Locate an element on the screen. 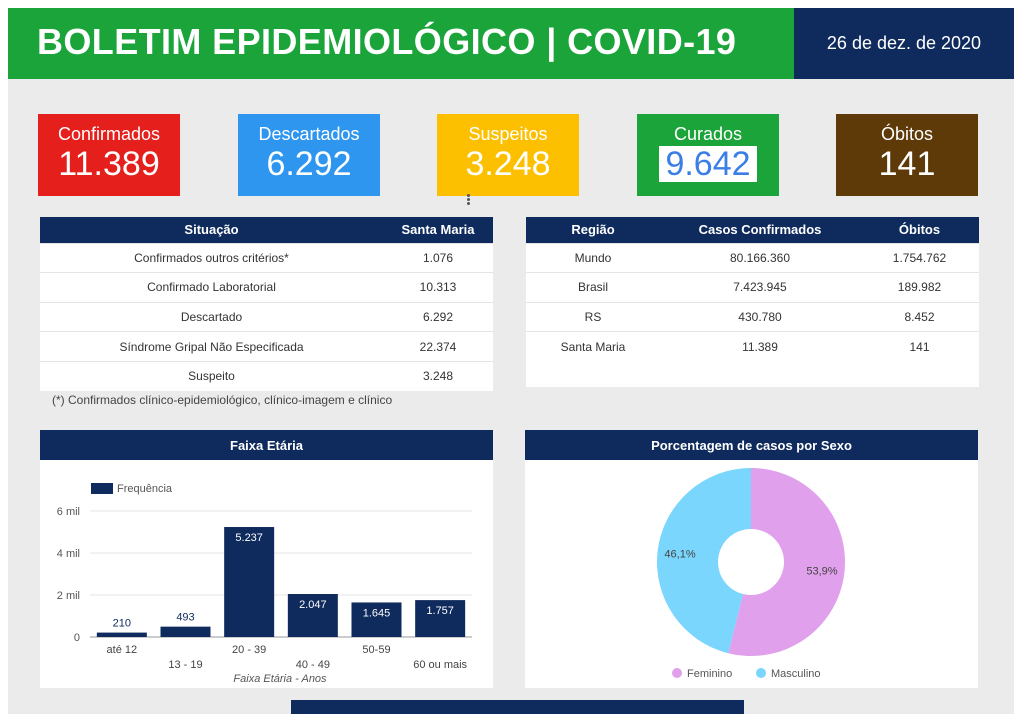 Image resolution: width=1024 pixels, height=714 pixels. kpi-value: 6.292 is located at coordinates (309, 164).